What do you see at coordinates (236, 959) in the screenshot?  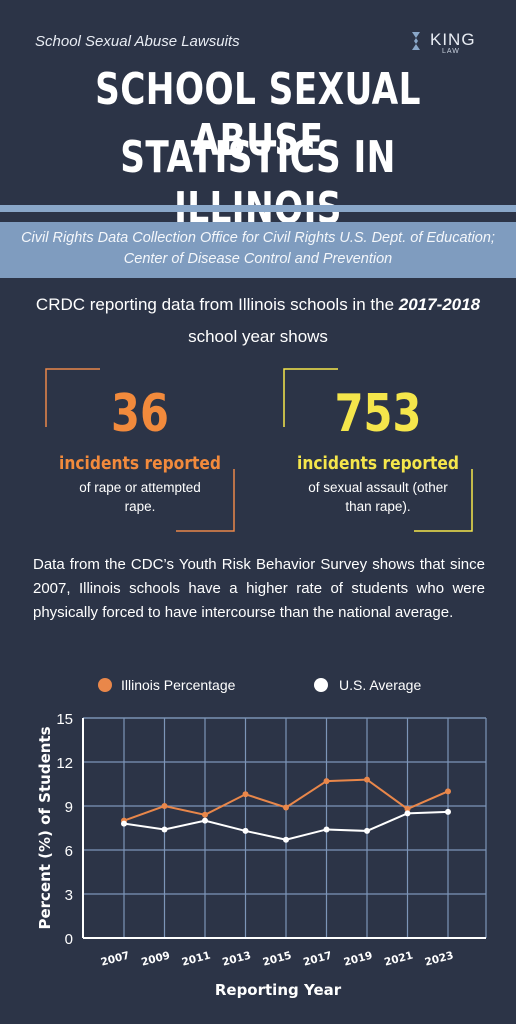 I see `x-tick-label: 2013` at bounding box center [236, 959].